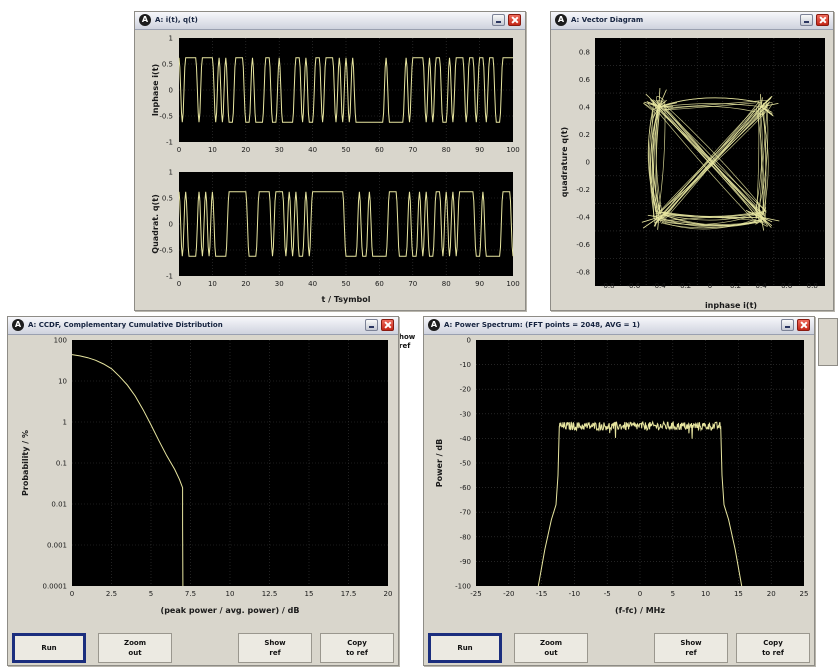 This screenshot has height=667, width=839. Describe the element at coordinates (465, 390) in the screenshot. I see `spectrum-y-tick: -20` at that location.